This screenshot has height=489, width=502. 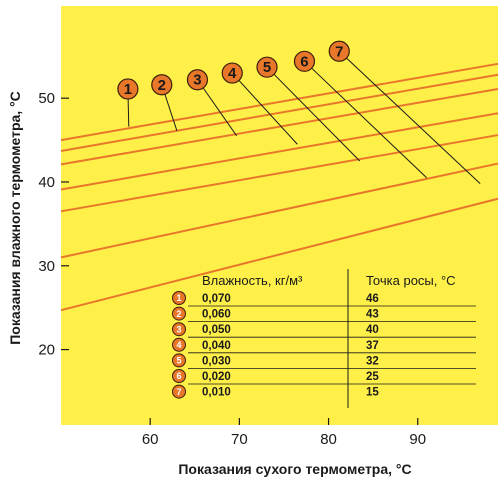 I want to click on x-axis-ticks: 60 70 80 90, so click(x=284, y=433).